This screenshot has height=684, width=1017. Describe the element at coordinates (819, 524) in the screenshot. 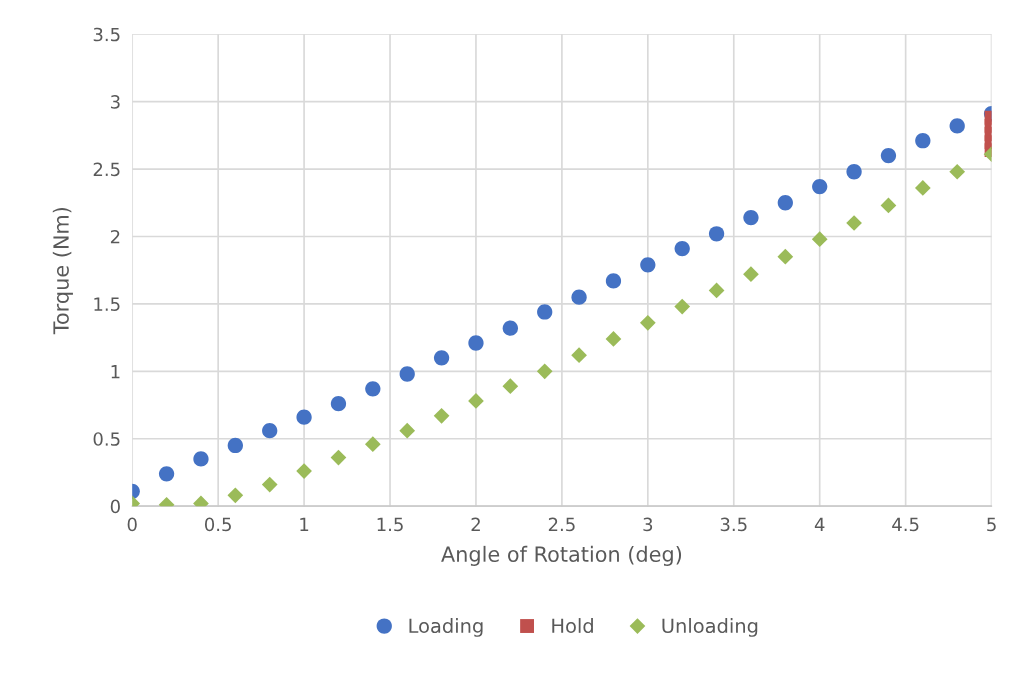

I see `x-tick-label: 4` at that location.